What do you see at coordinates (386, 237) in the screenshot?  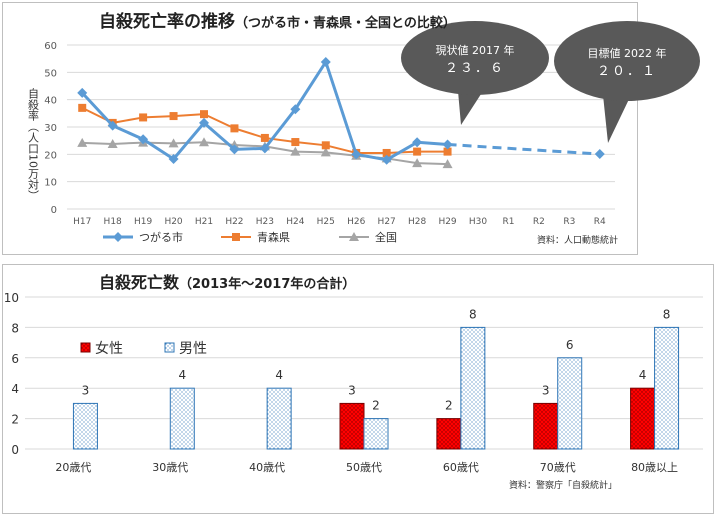 I see `legend-series-label: 全国` at bounding box center [386, 237].